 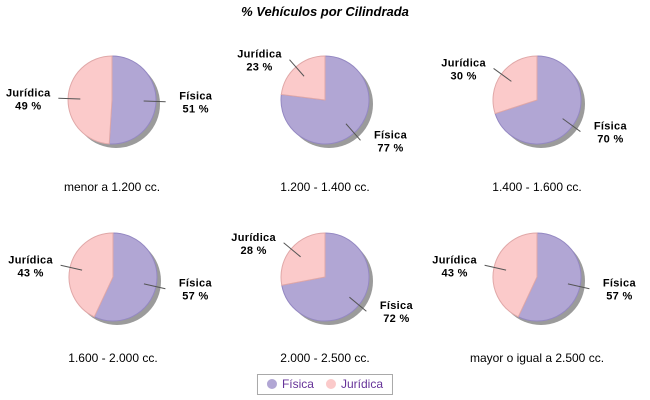 I want to click on legend-label-juridica: Jurídica, so click(x=362, y=384).